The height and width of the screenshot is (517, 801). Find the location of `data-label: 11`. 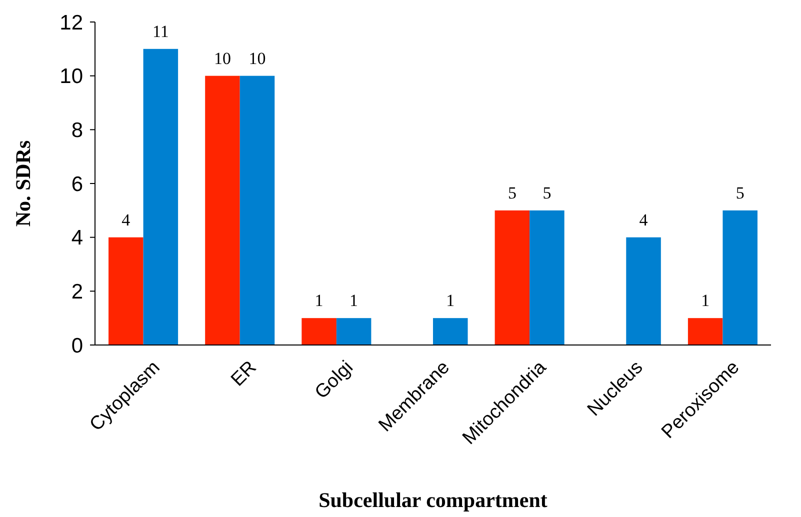

data-label: 11 is located at coordinates (160, 31).